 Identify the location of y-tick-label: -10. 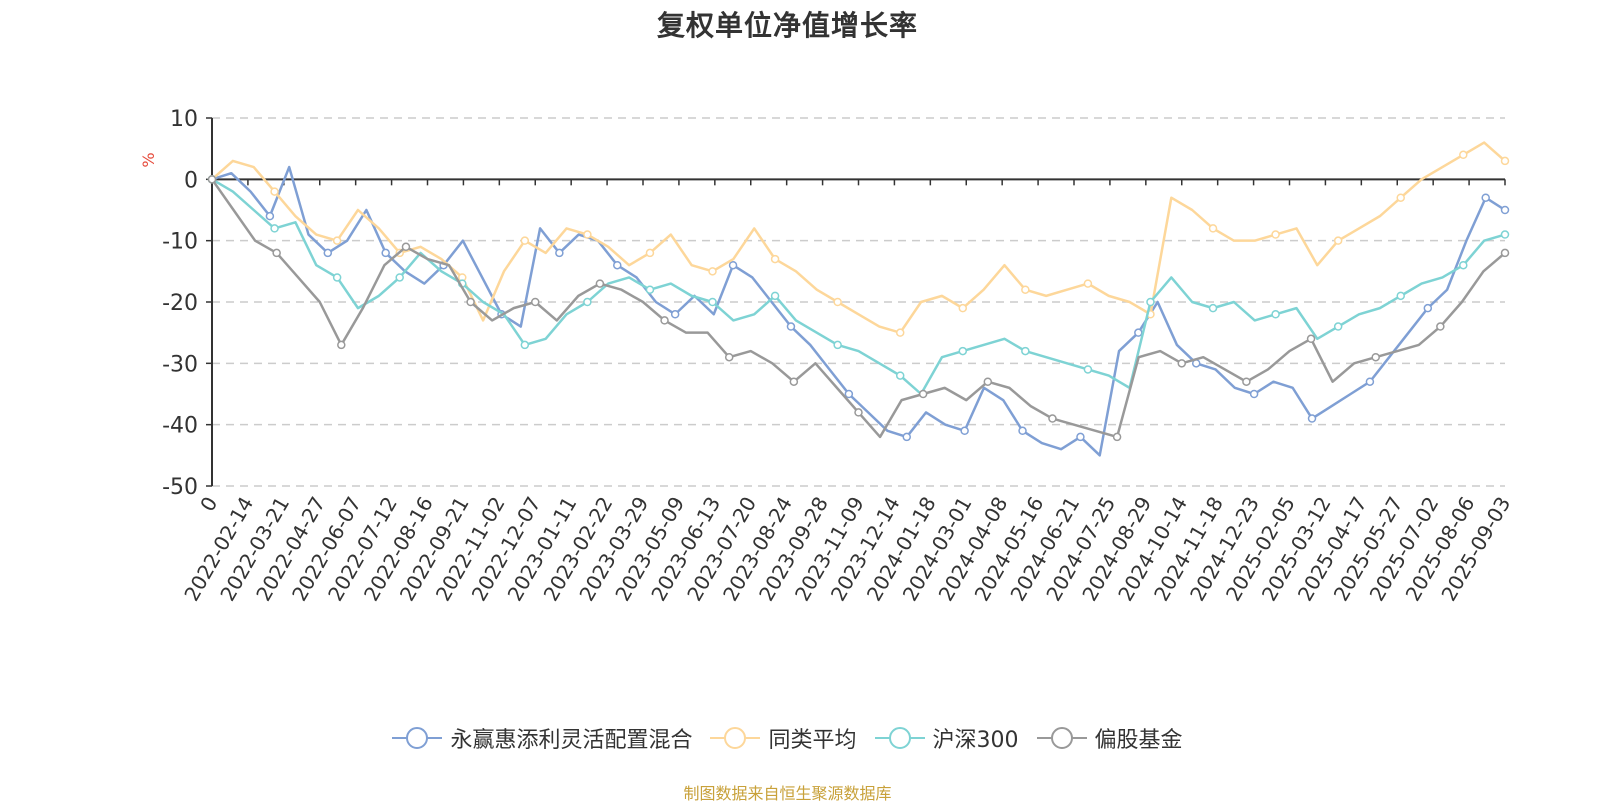
(180, 242).